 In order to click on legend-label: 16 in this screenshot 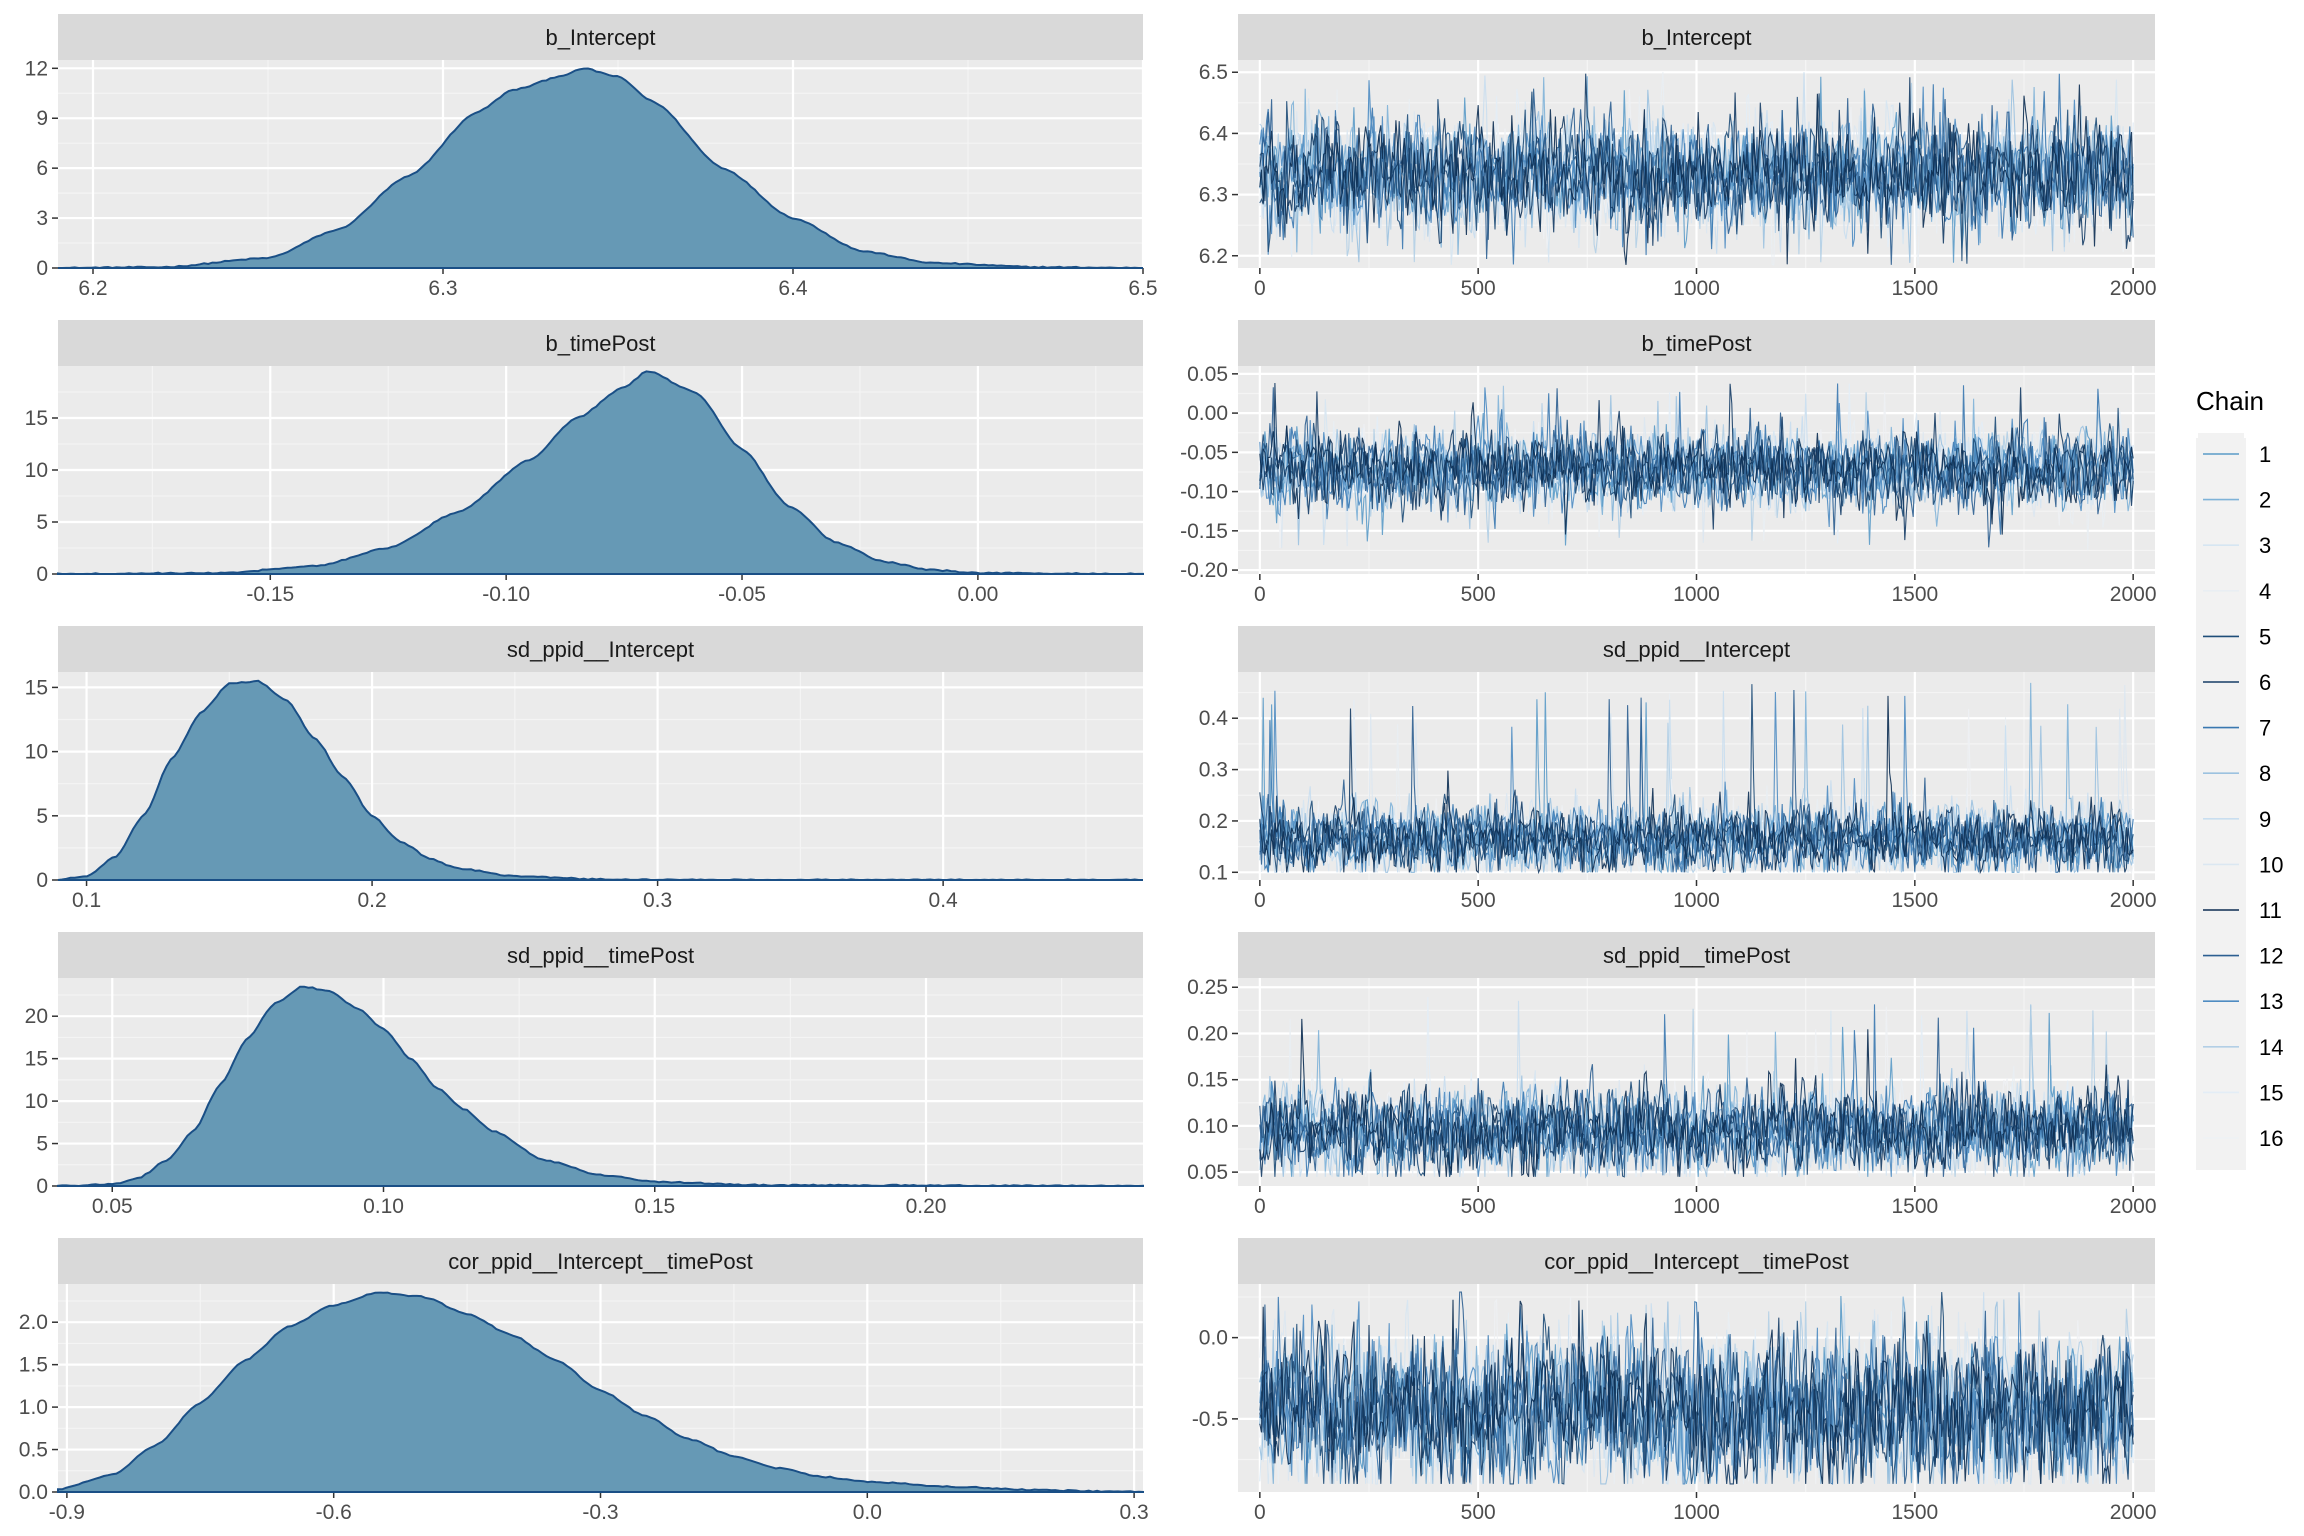, I will do `click(2271, 1138)`.